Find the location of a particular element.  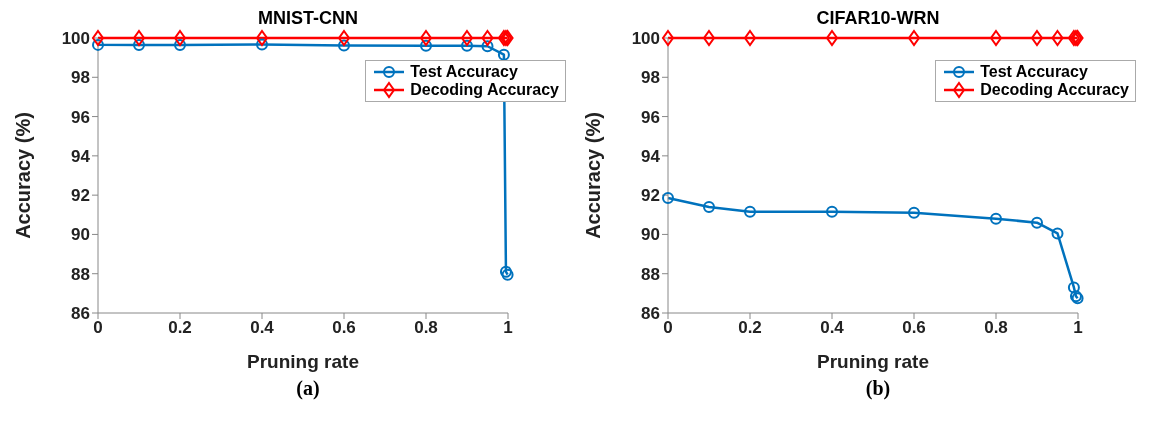

chart-title: CIFAR10-WRN is located at coordinates (878, 18).